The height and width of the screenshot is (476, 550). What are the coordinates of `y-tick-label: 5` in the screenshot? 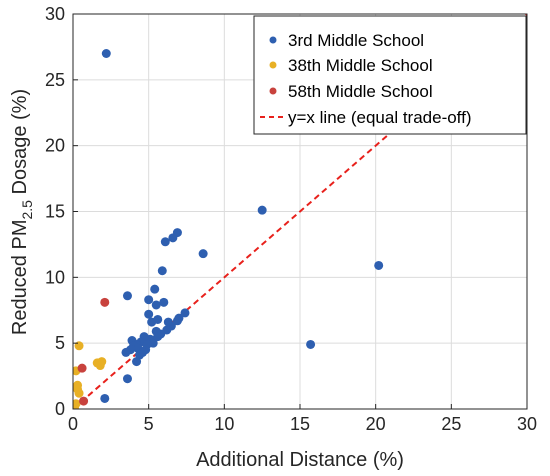 It's located at (60, 343).